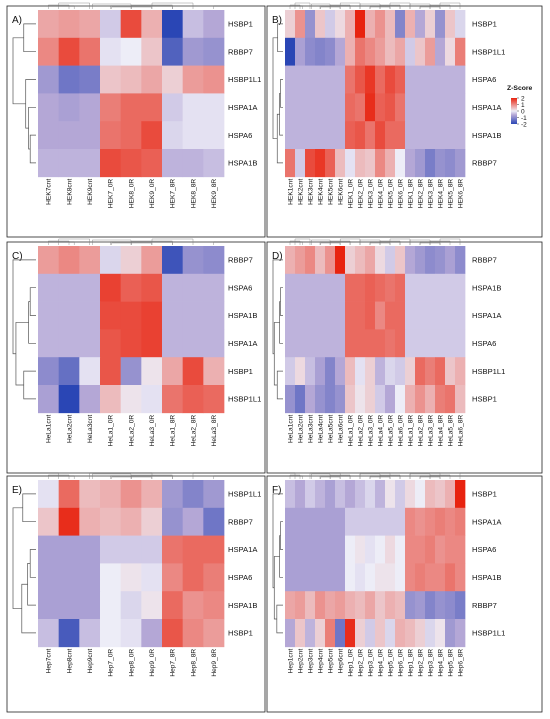  I want to click on column-label: Hep2_0R, so click(360, 663).